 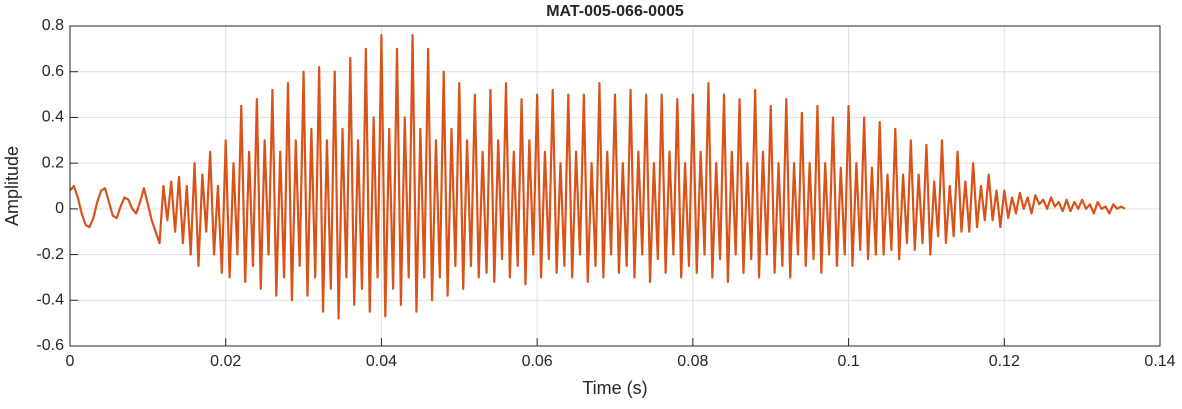 What do you see at coordinates (53, 25) in the screenshot?
I see `y-tick-label: 0.8` at bounding box center [53, 25].